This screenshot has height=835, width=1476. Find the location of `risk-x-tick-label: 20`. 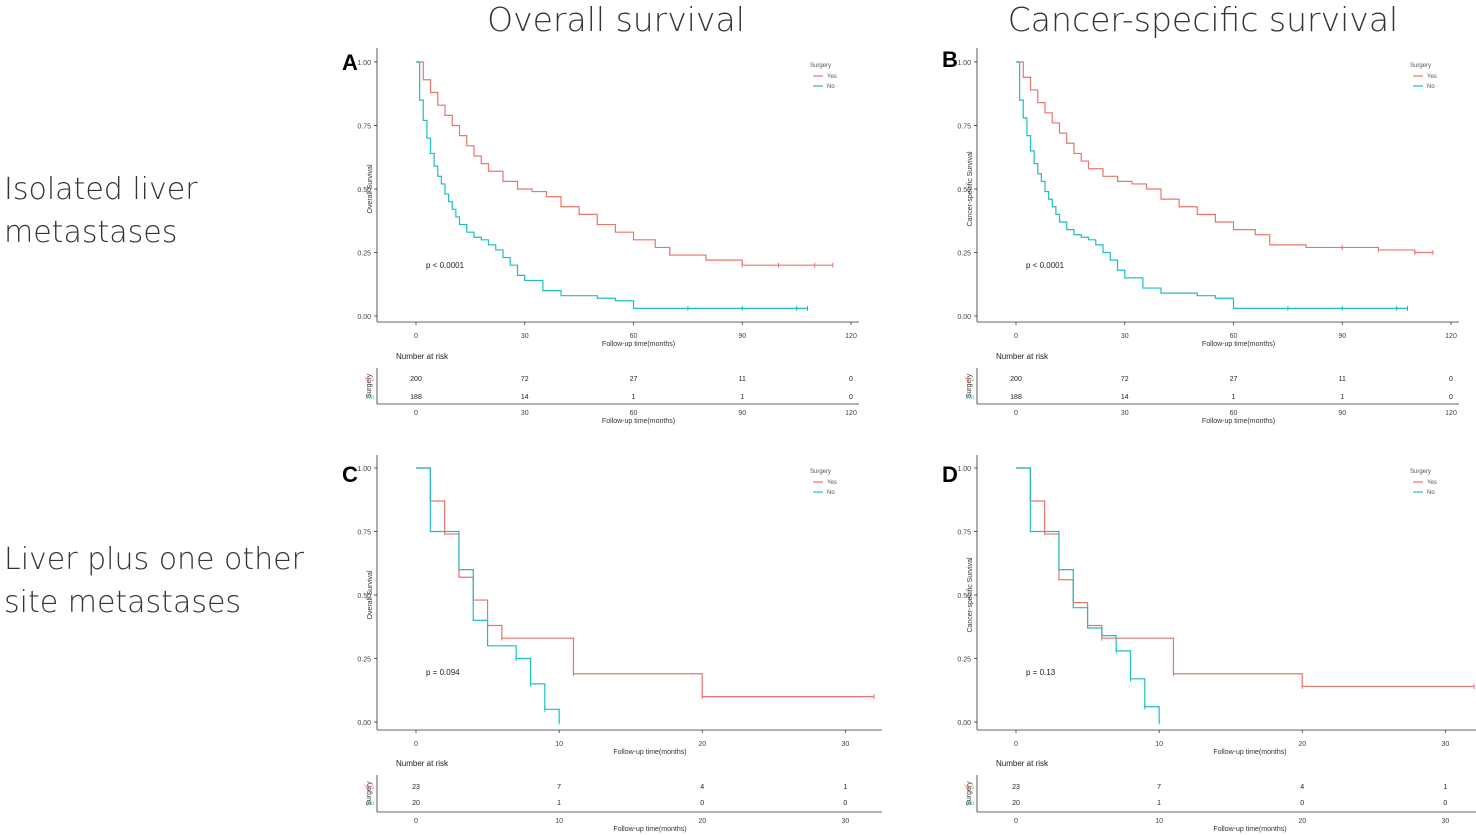

risk-x-tick-label: 20 is located at coordinates (702, 821).